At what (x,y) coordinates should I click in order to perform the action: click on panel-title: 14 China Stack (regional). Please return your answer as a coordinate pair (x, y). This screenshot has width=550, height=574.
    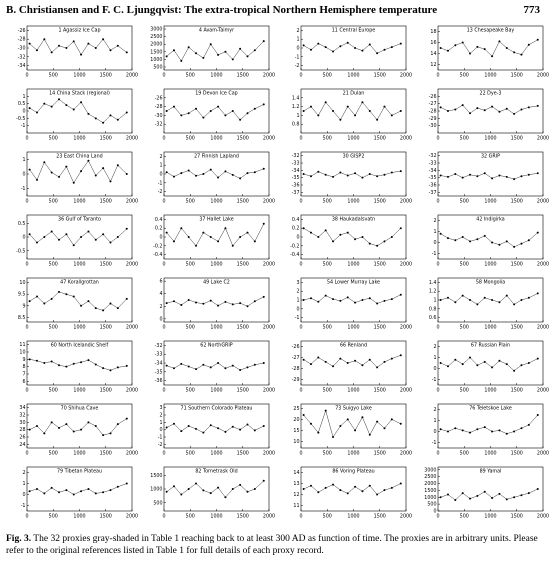
    Looking at the image, I should click on (79, 94).